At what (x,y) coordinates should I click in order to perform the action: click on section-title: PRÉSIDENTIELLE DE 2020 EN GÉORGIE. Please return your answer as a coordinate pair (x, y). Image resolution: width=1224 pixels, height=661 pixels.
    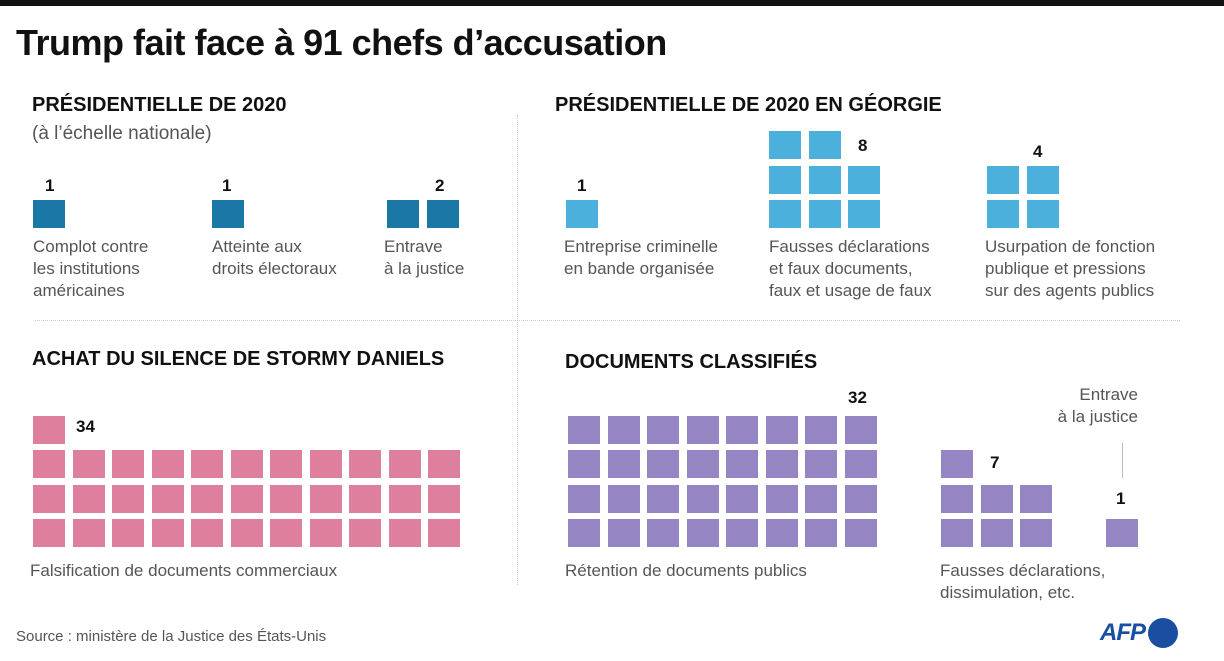
    Looking at the image, I should click on (748, 105).